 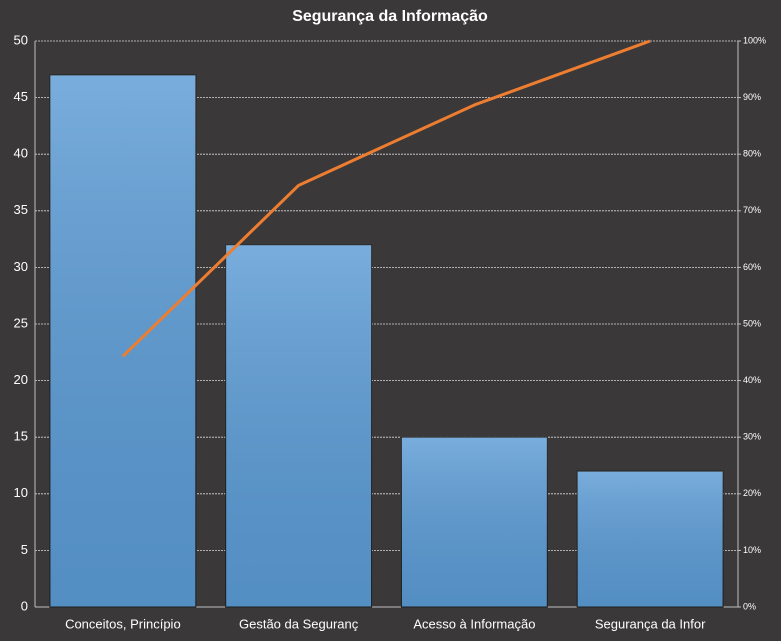 What do you see at coordinates (21, 379) in the screenshot?
I see `y-tick-label: 20` at bounding box center [21, 379].